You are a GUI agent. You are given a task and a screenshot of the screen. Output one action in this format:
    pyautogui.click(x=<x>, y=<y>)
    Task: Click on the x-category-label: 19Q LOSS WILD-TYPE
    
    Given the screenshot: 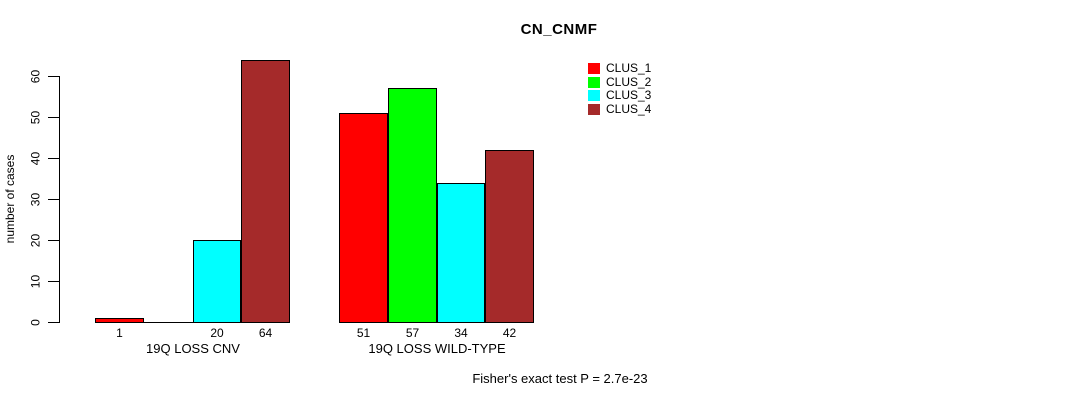 What is the action you would take?
    pyautogui.click(x=437, y=348)
    